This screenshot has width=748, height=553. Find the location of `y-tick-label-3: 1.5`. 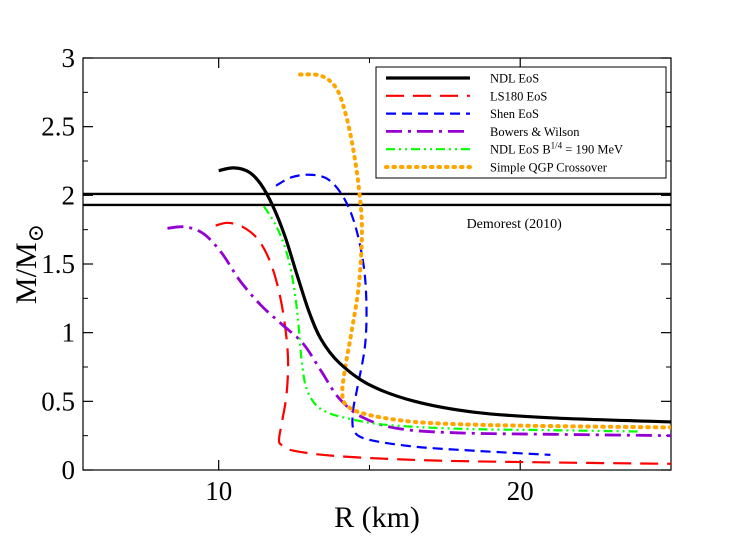

y-tick-label-3: 1.5 is located at coordinates (58, 264).